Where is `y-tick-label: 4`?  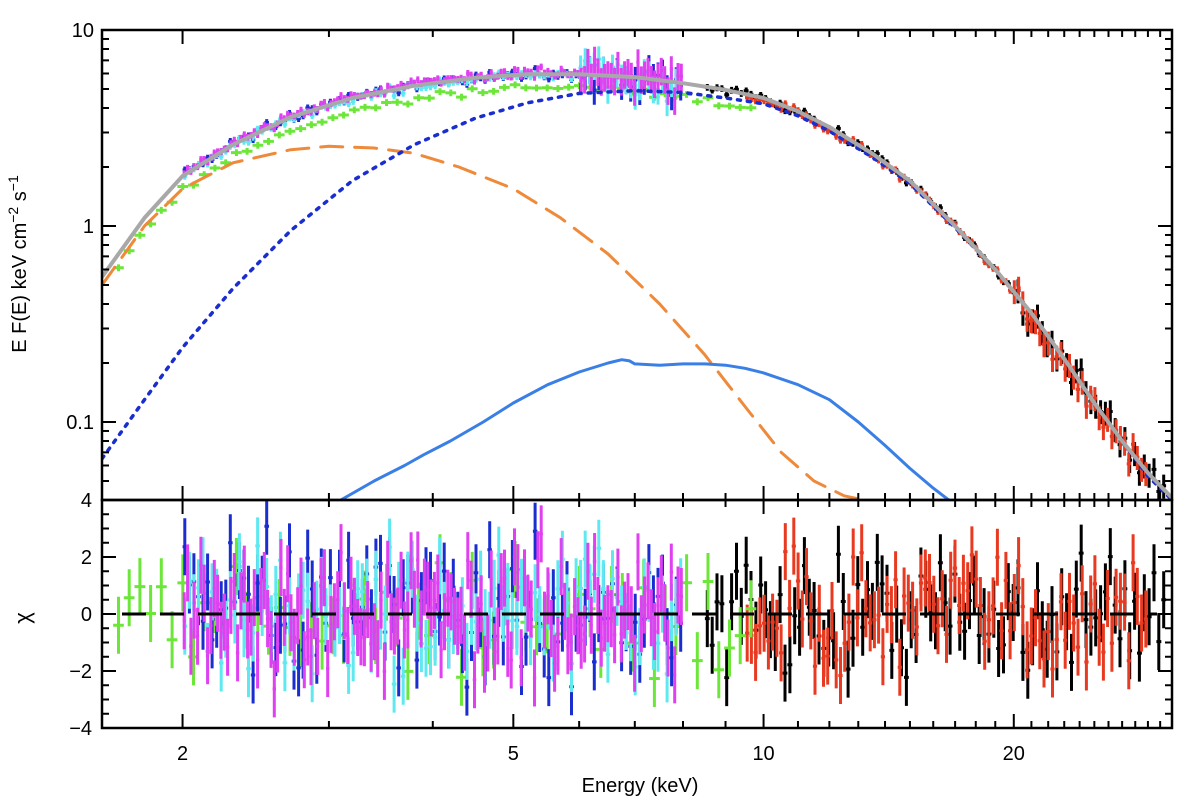
y-tick-label: 4 is located at coordinates (86, 501).